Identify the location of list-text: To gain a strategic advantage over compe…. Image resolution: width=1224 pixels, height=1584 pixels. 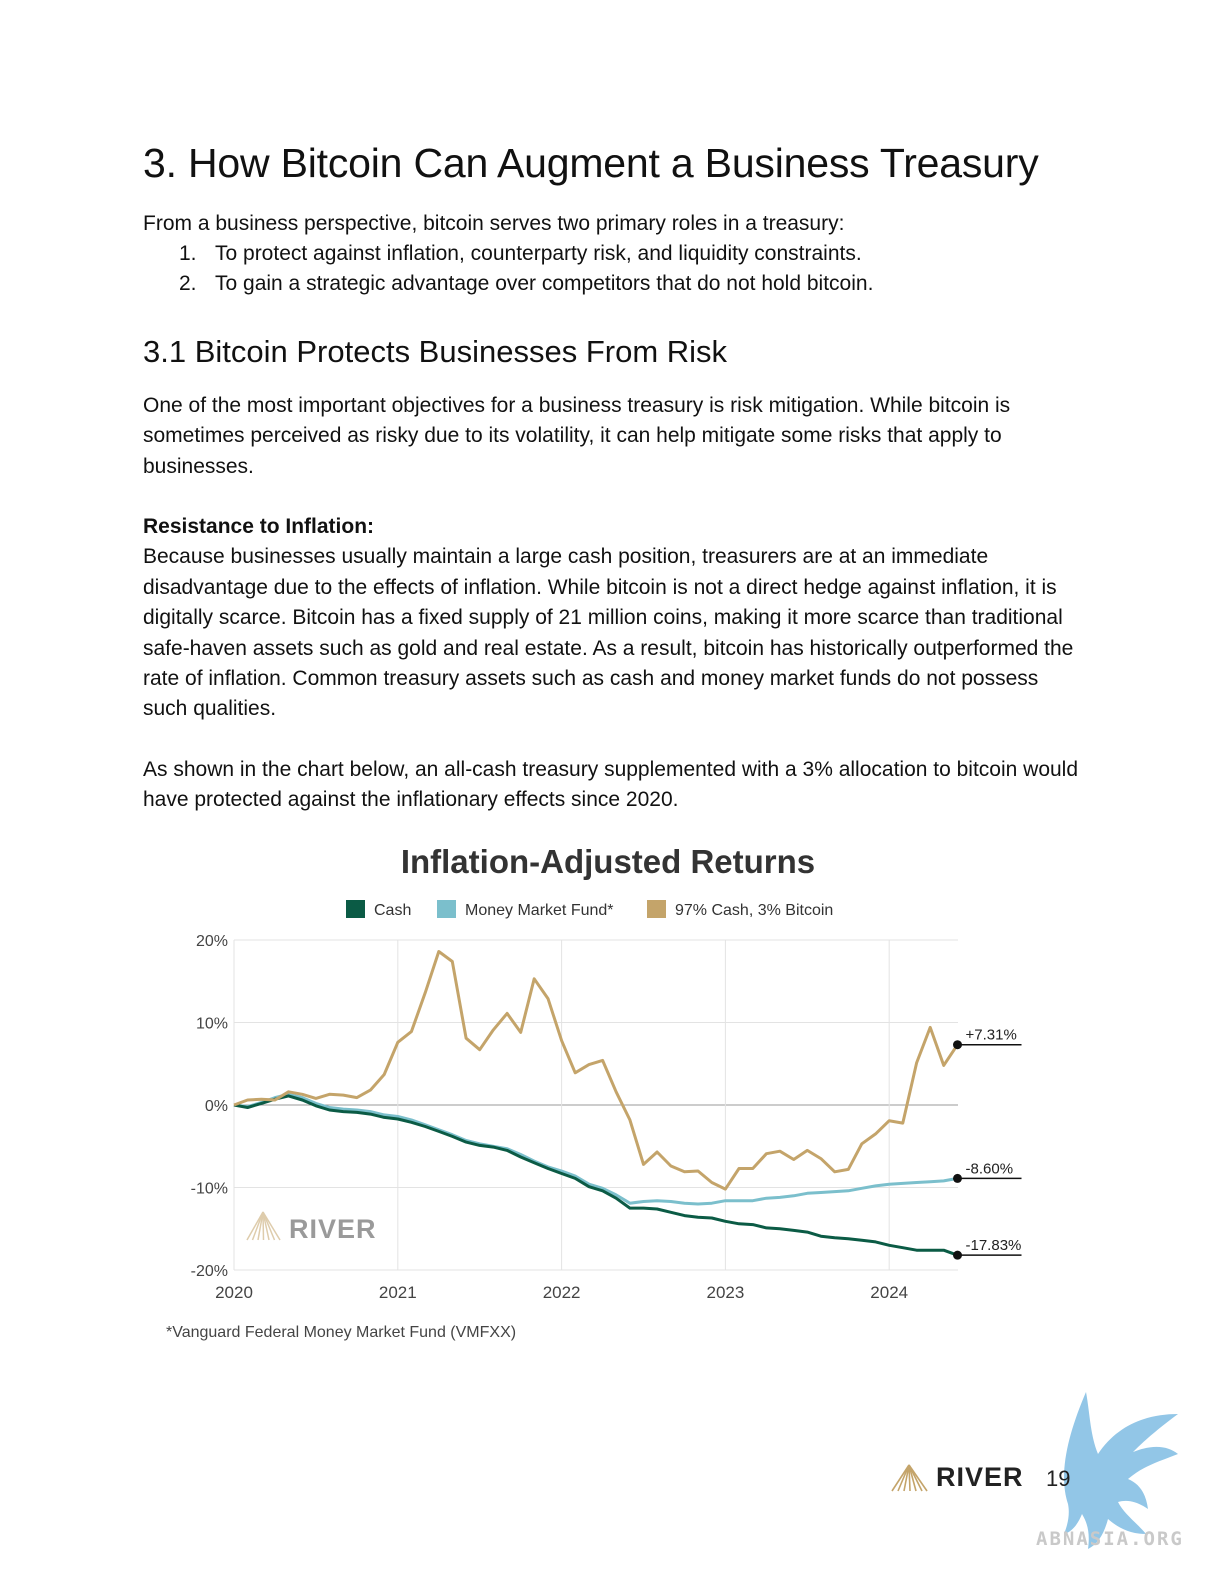
(544, 283).